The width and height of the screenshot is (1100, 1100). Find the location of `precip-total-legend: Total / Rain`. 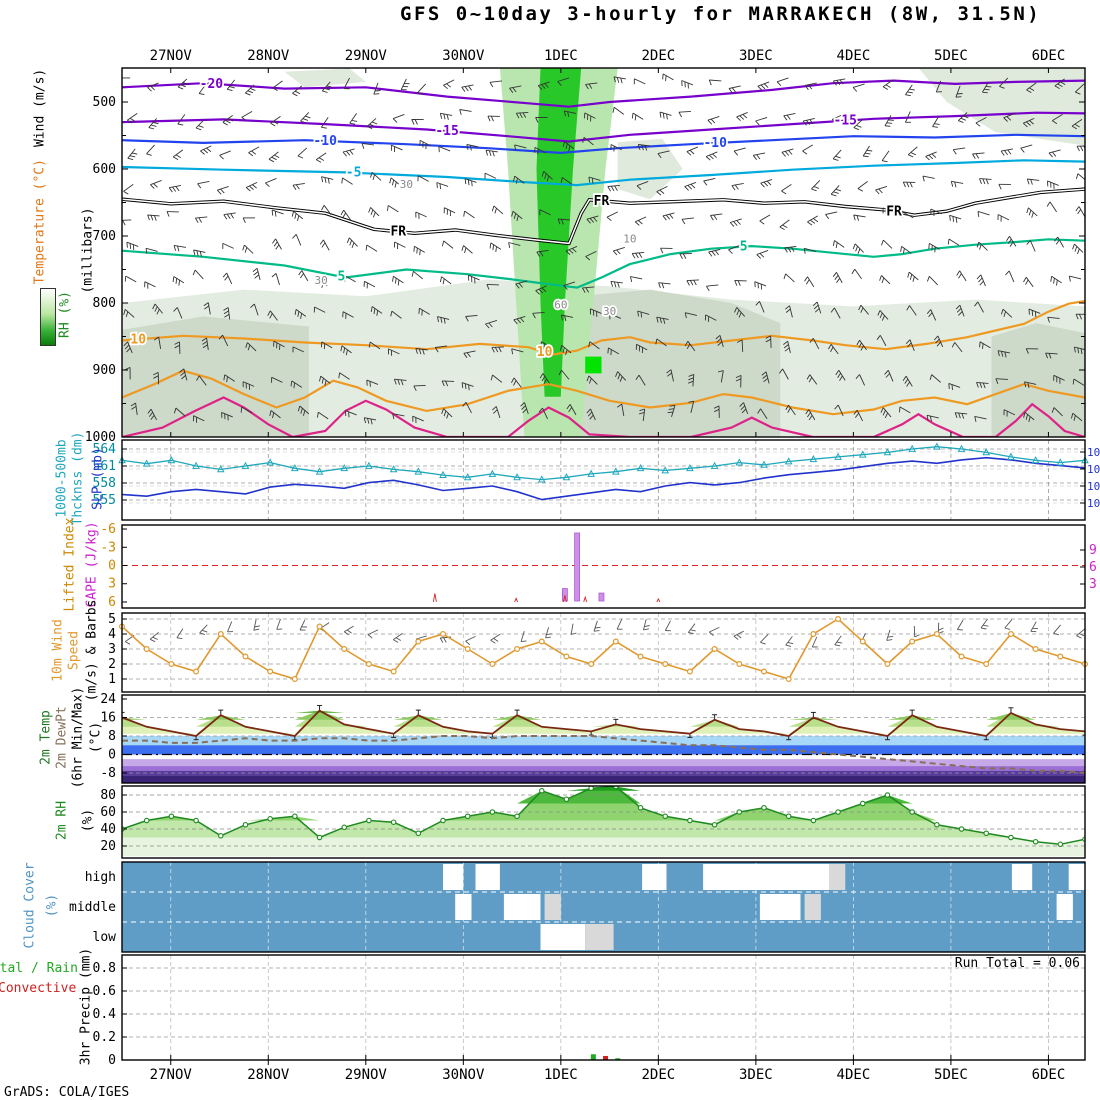

precip-total-legend: Total / Rain is located at coordinates (39, 968).